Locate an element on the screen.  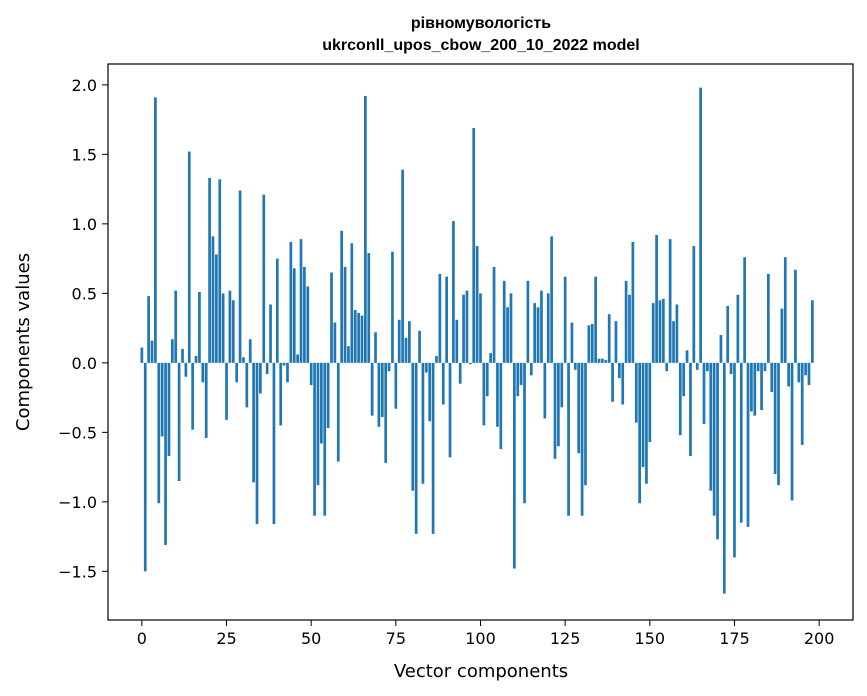
x-tick-label: 75 is located at coordinates (396, 638).